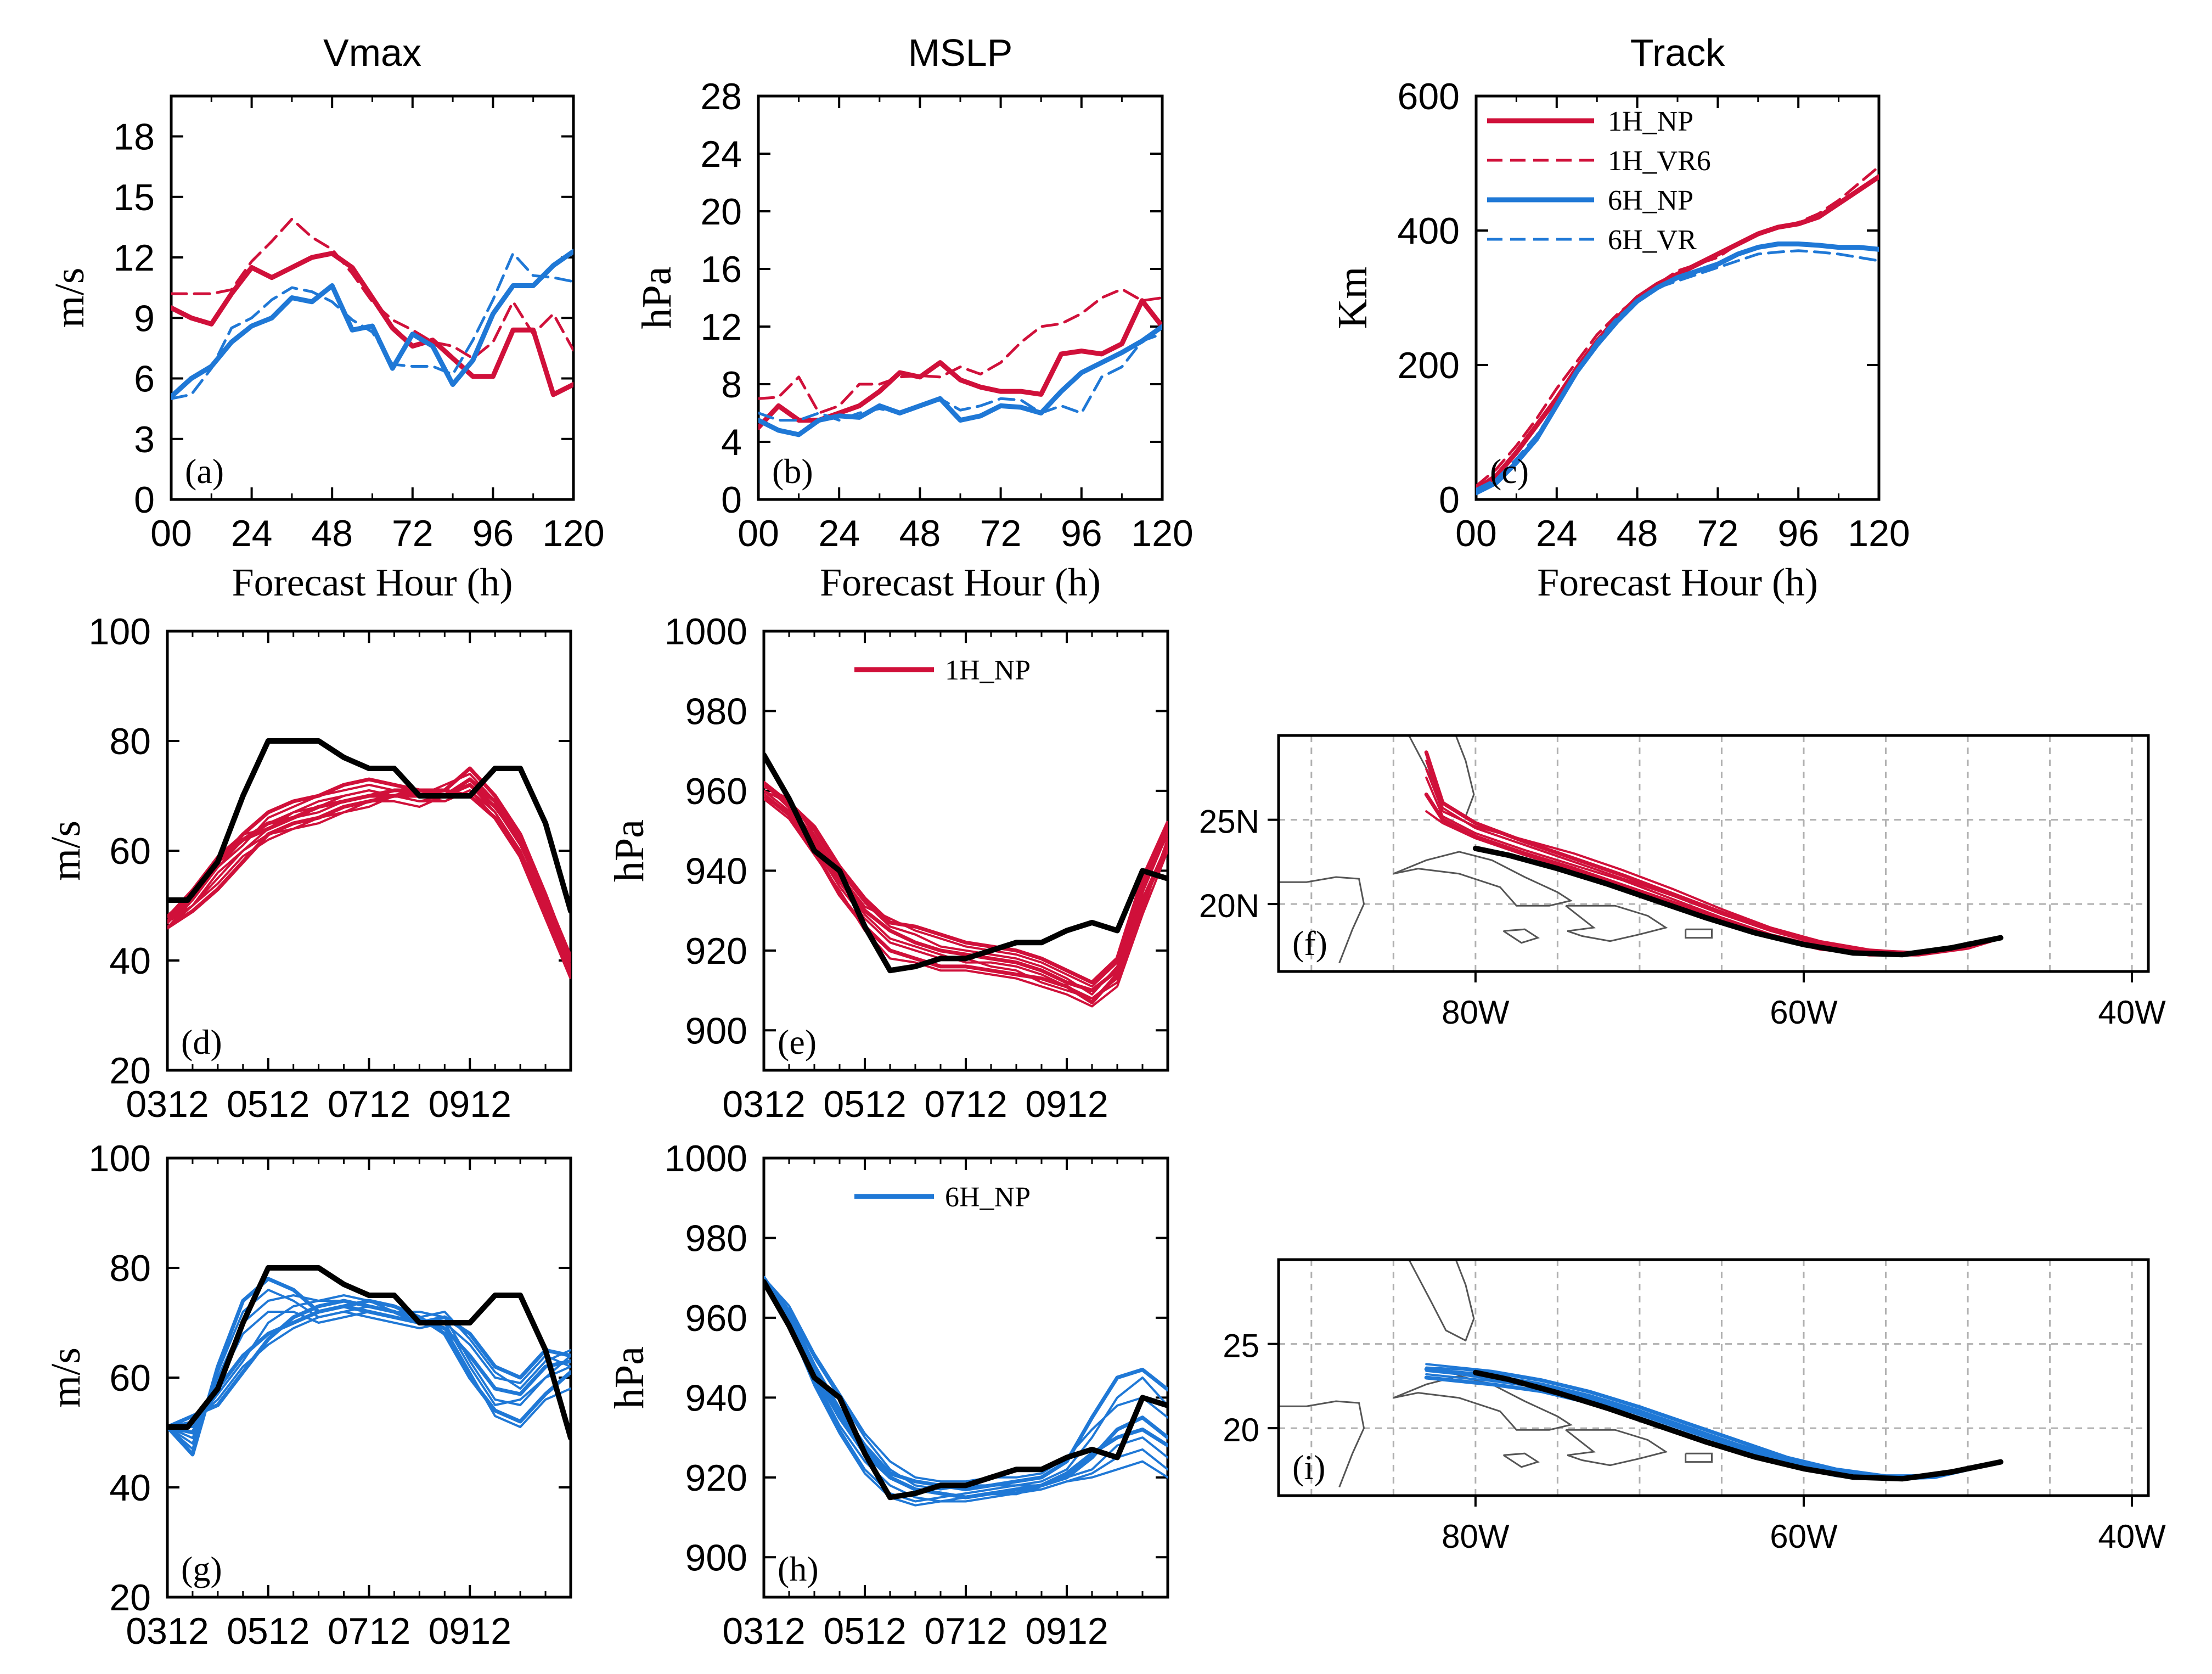 The height and width of the screenshot is (1674, 2212). What do you see at coordinates (706, 632) in the screenshot?
I see `y-tick-label: 1000` at bounding box center [706, 632].